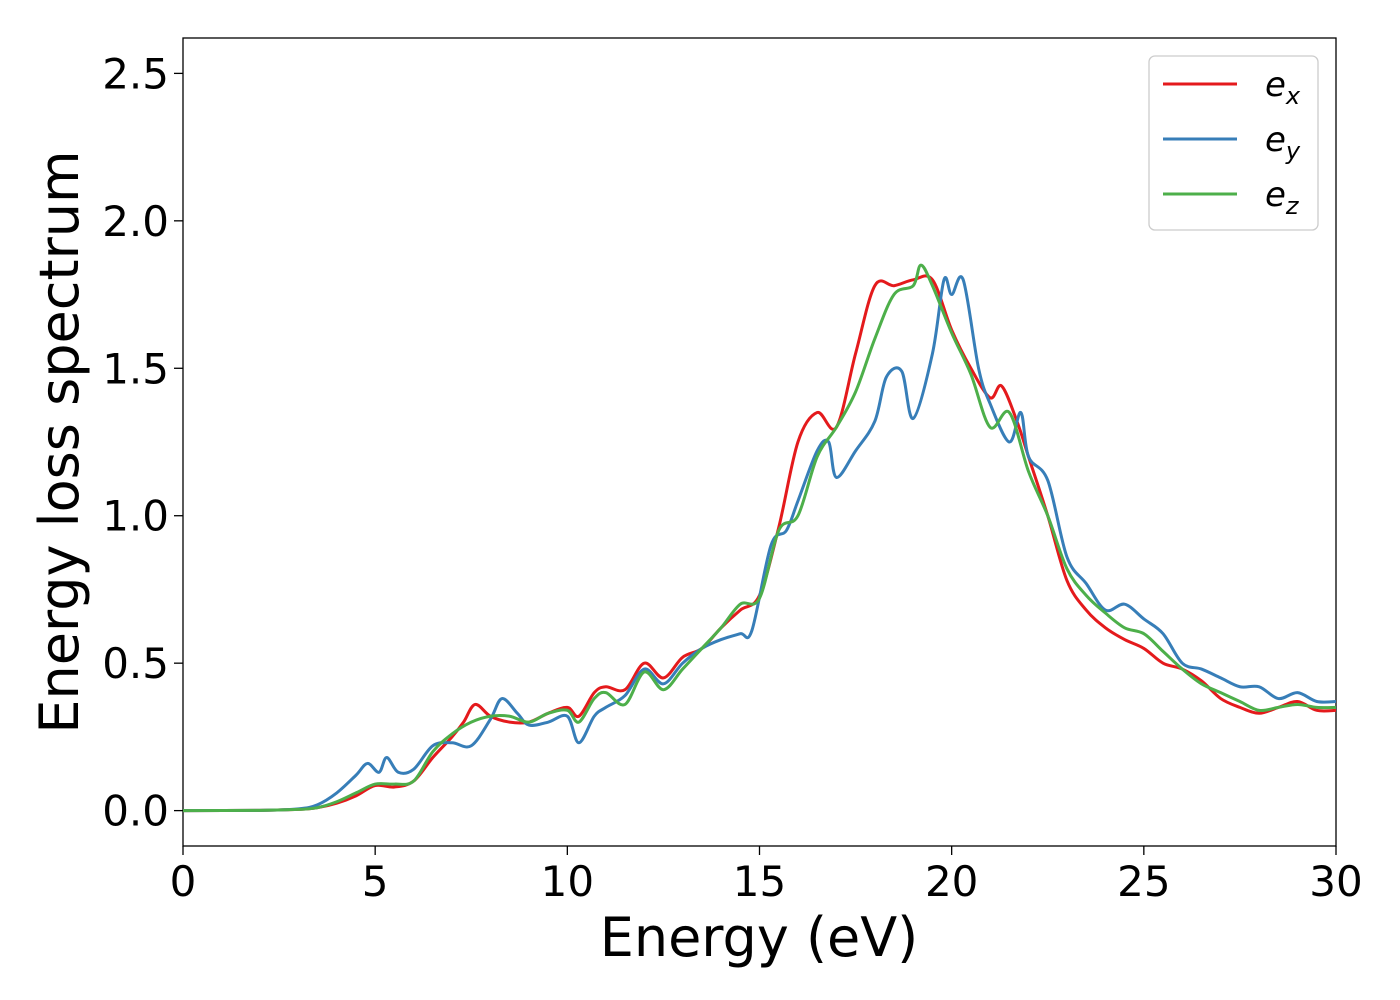  What do you see at coordinates (1283, 142) in the screenshot?
I see `legend-label-y: ey` at bounding box center [1283, 142].